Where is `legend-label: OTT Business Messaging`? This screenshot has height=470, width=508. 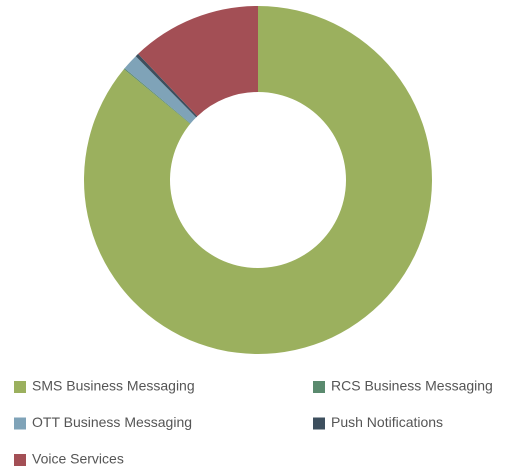 legend-label: OTT Business Messaging is located at coordinates (112, 422).